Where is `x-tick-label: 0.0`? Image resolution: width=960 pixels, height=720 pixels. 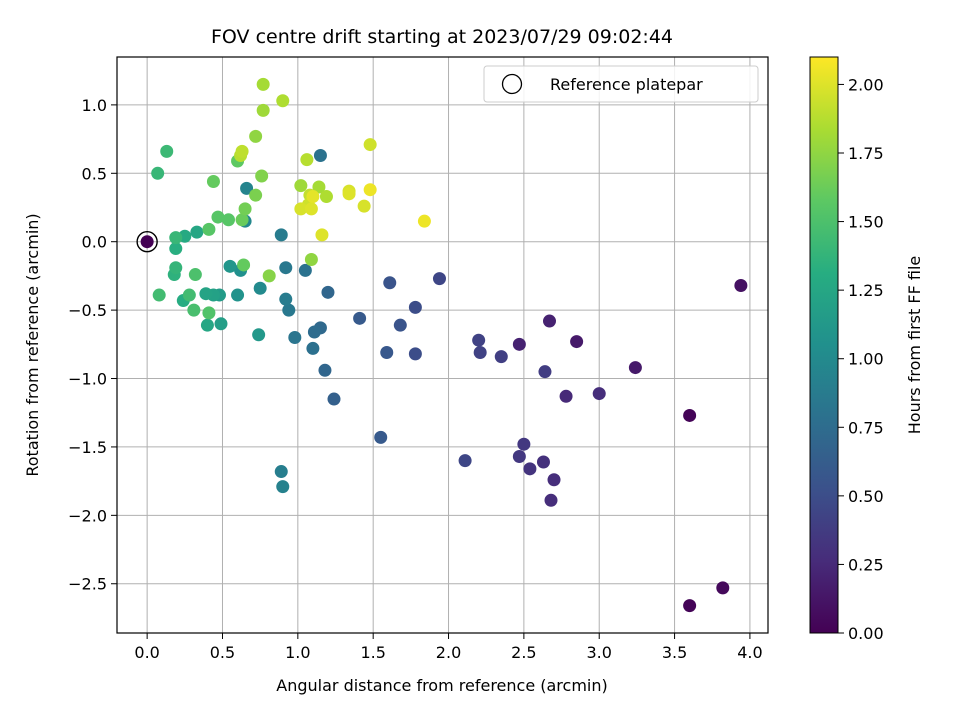
x-tick-label: 0.0 is located at coordinates (146, 652).